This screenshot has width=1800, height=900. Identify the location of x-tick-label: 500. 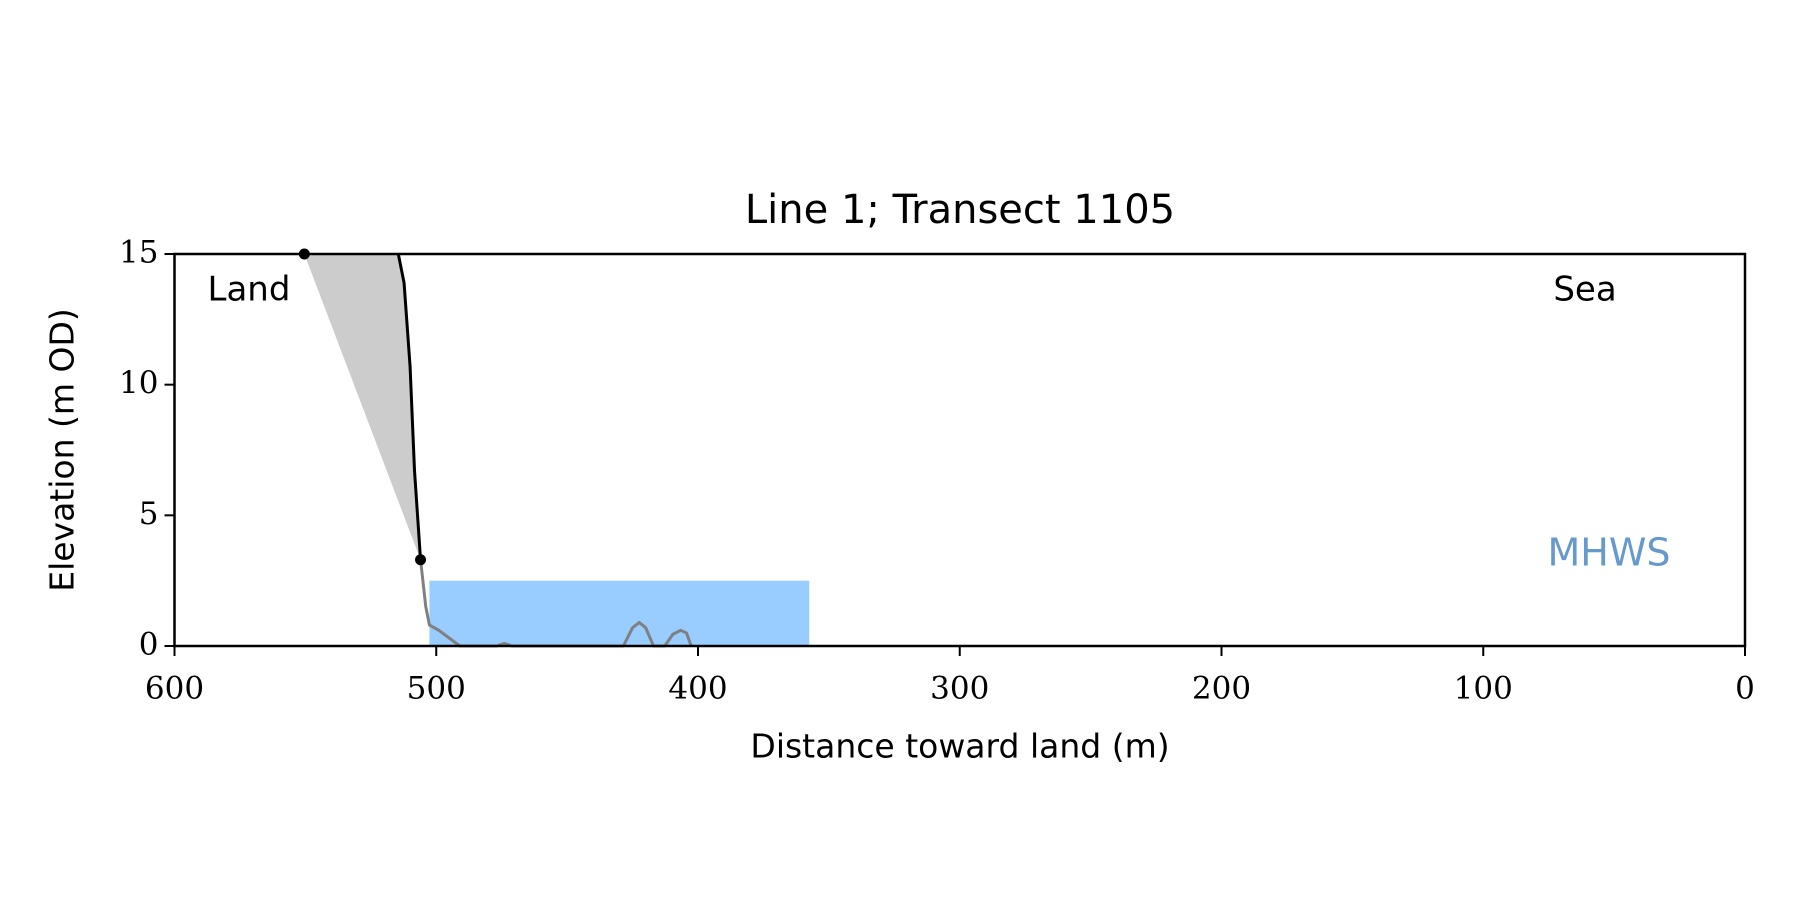
(436, 689).